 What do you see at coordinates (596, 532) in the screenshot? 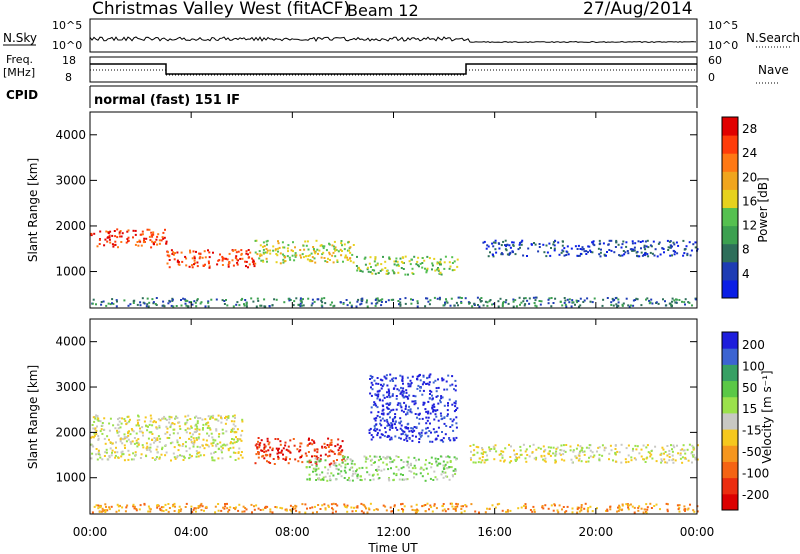
I see `x-tick-label: 20:00` at bounding box center [596, 532].